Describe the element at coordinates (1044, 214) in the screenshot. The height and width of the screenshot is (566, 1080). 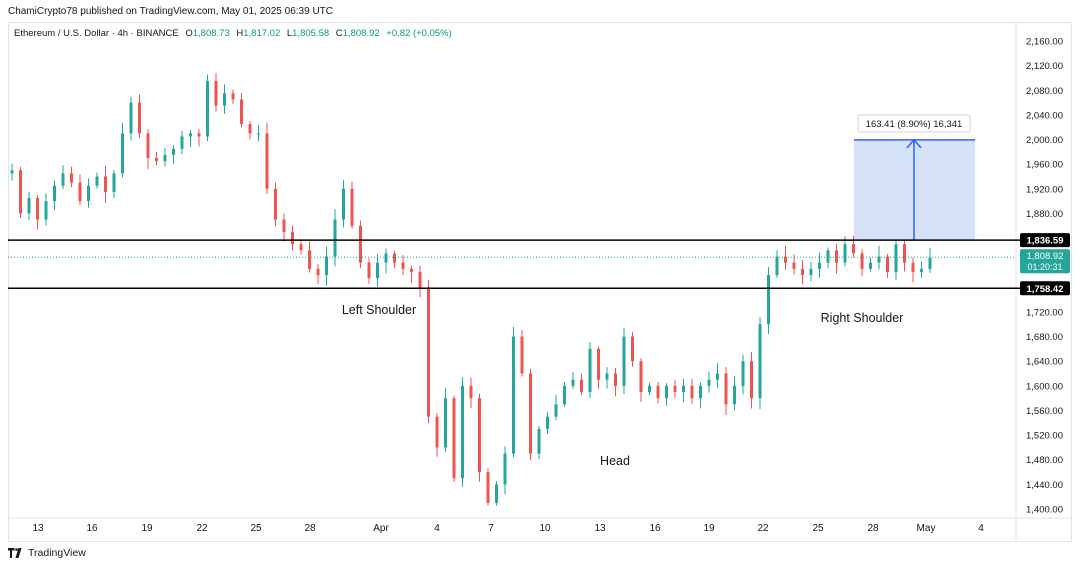
I see `y-tick-label: 1,880.00` at that location.